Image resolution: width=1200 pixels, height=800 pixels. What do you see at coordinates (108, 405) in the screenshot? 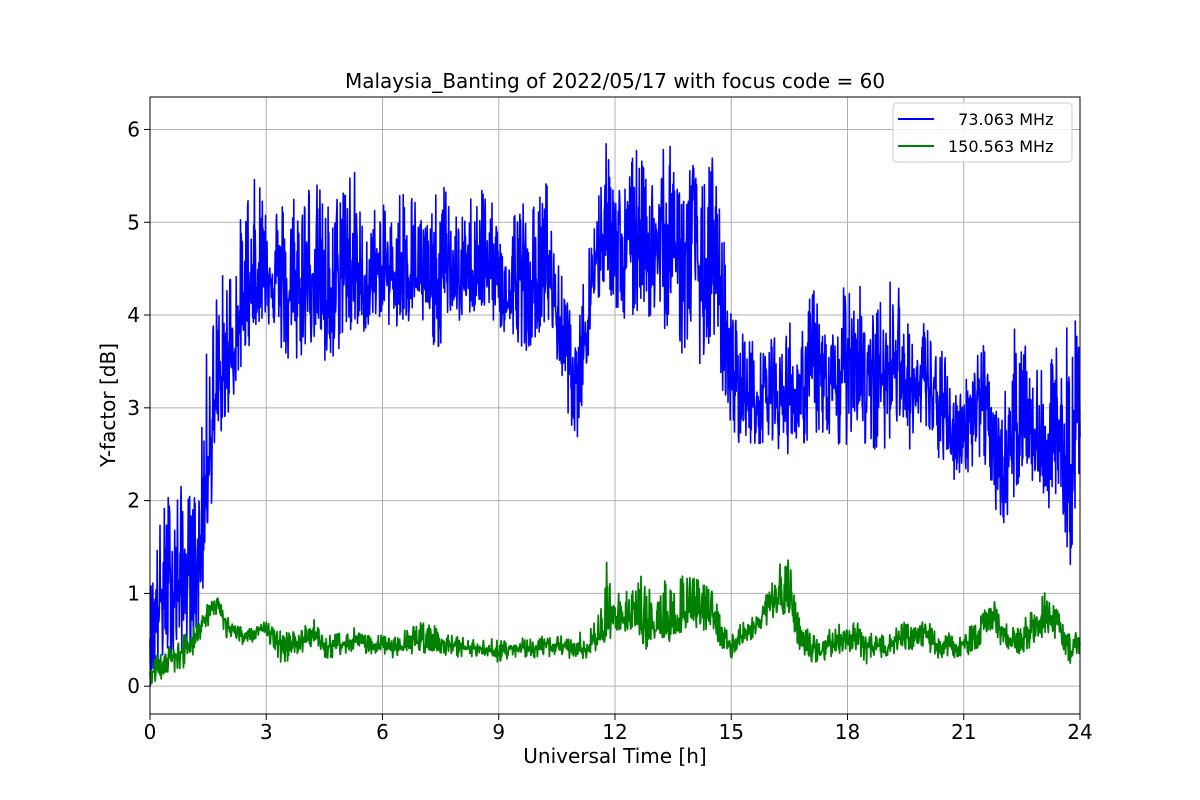
I see `y-axis-title: Y-factor [dB]` at bounding box center [108, 405].